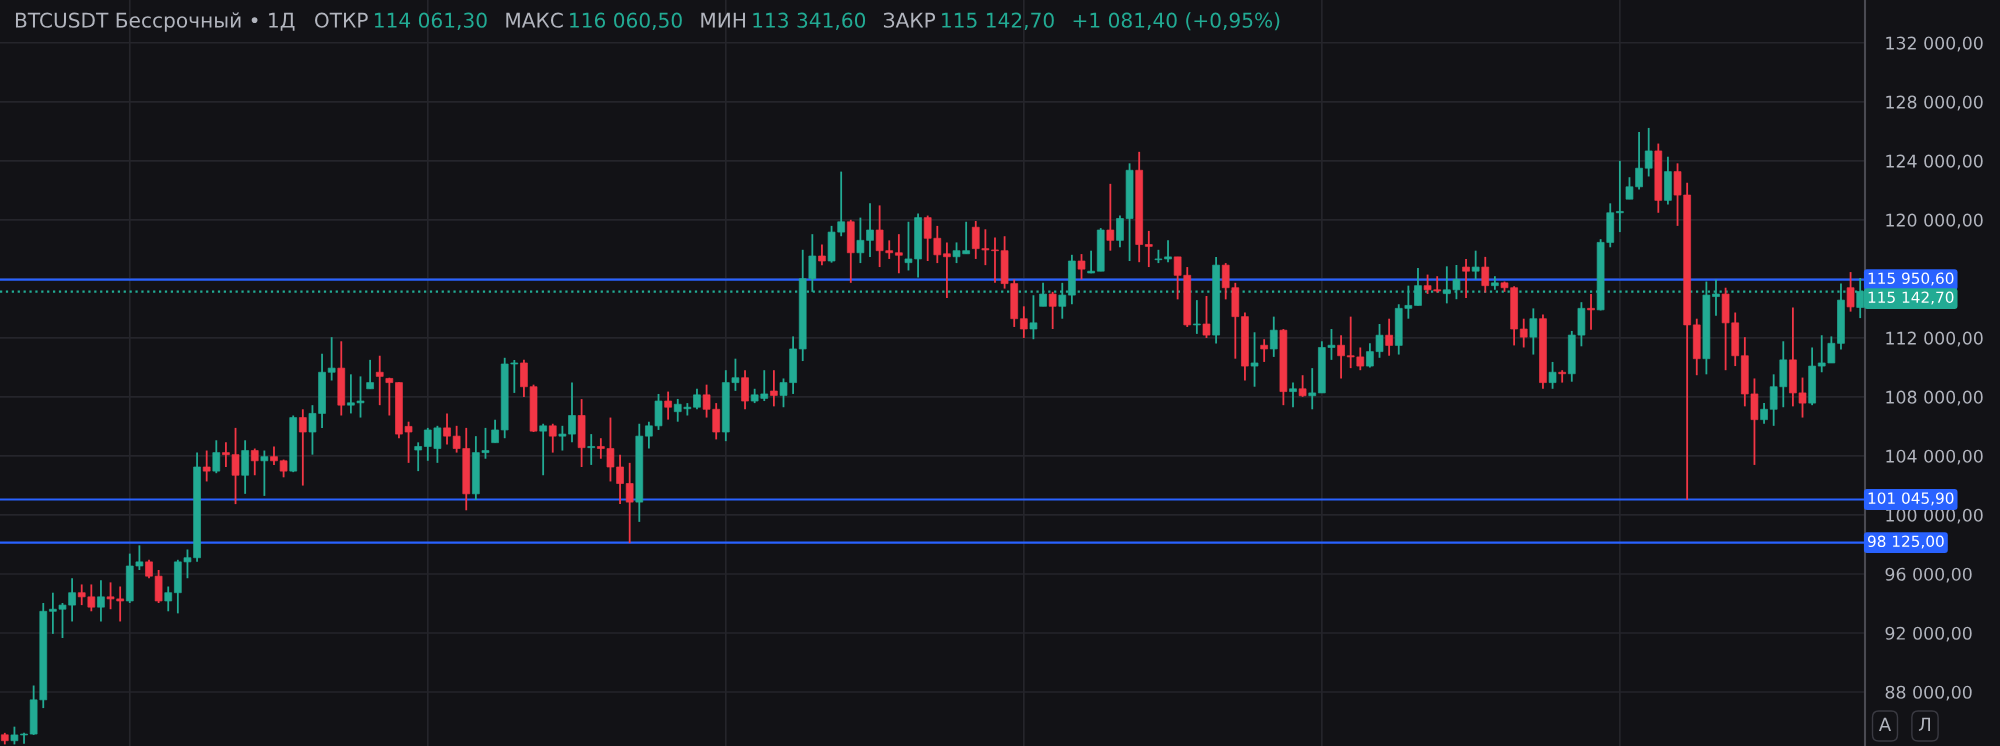  I want to click on annotation: 115 142,70, so click(998, 21).